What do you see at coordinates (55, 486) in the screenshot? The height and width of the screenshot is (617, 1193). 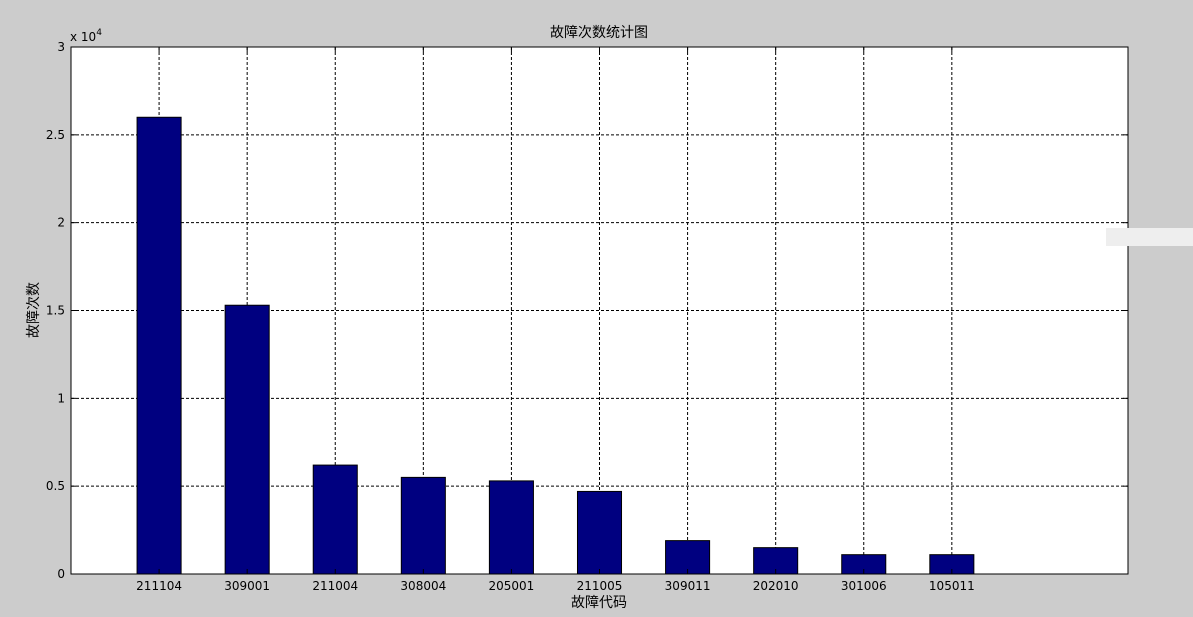 I see `y-tick-label: 0.5` at bounding box center [55, 486].